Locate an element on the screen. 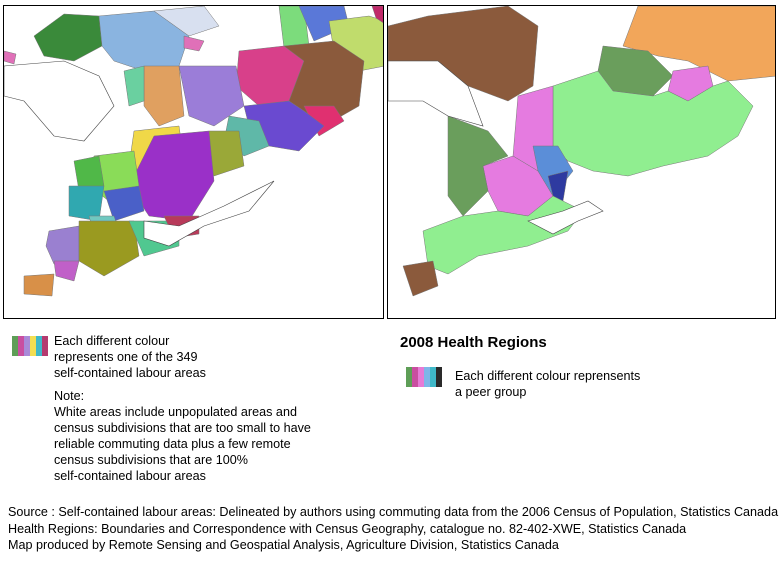  note-title: Note: is located at coordinates (69, 396).